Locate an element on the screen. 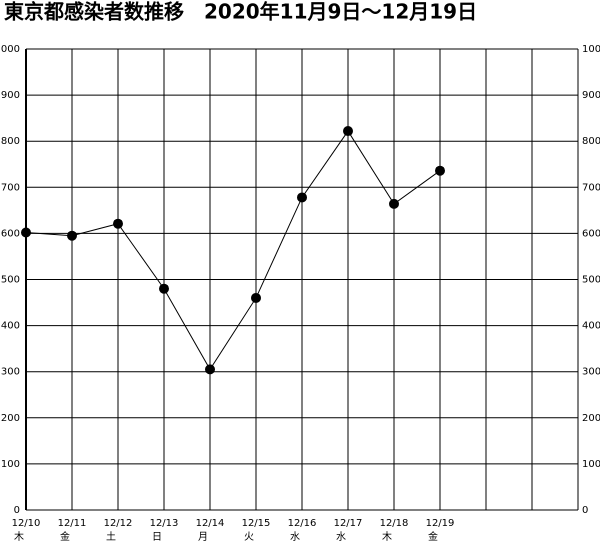 The width and height of the screenshot is (600, 542). y2-tick-label: 300 is located at coordinates (591, 372).